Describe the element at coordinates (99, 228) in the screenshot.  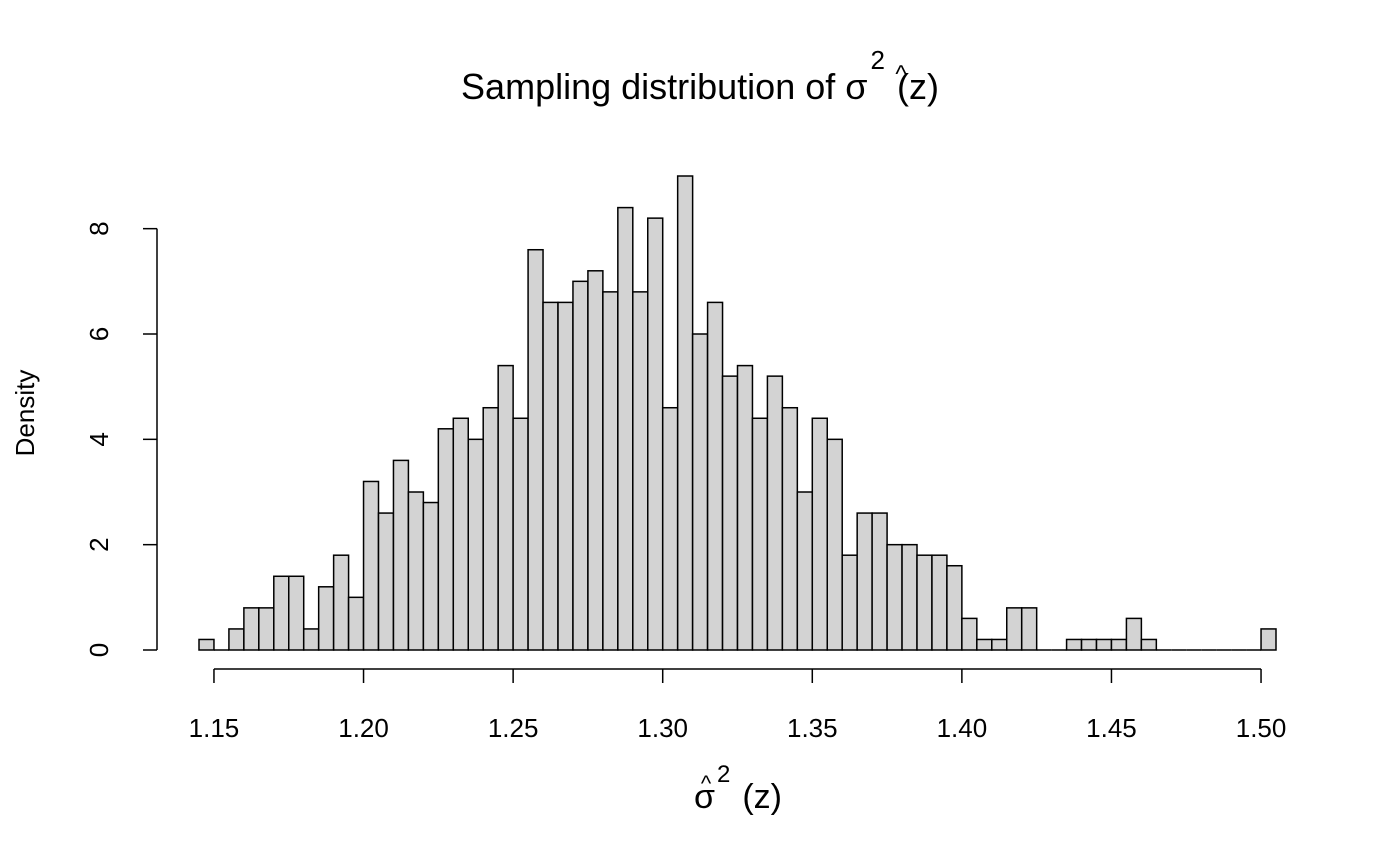
I see `y-tick-label: 8` at that location.